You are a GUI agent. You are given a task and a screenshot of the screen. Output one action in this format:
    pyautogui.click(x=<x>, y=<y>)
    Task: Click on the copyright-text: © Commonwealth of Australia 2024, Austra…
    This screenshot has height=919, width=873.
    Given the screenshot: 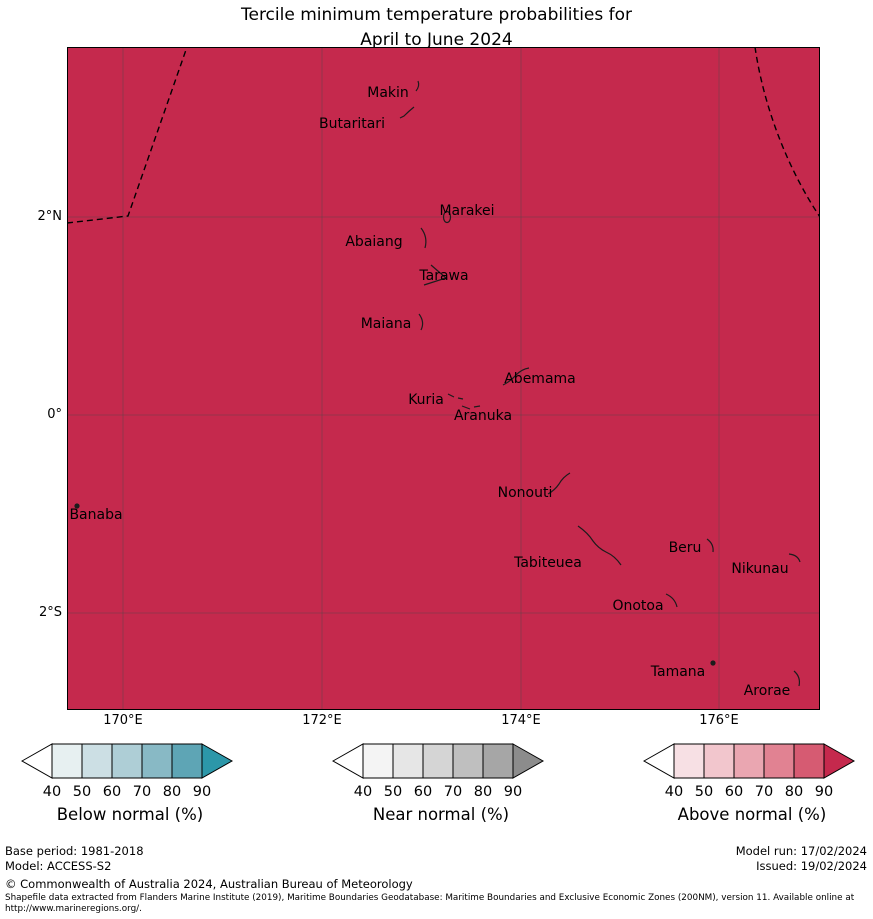 What is the action you would take?
    pyautogui.click(x=209, y=884)
    